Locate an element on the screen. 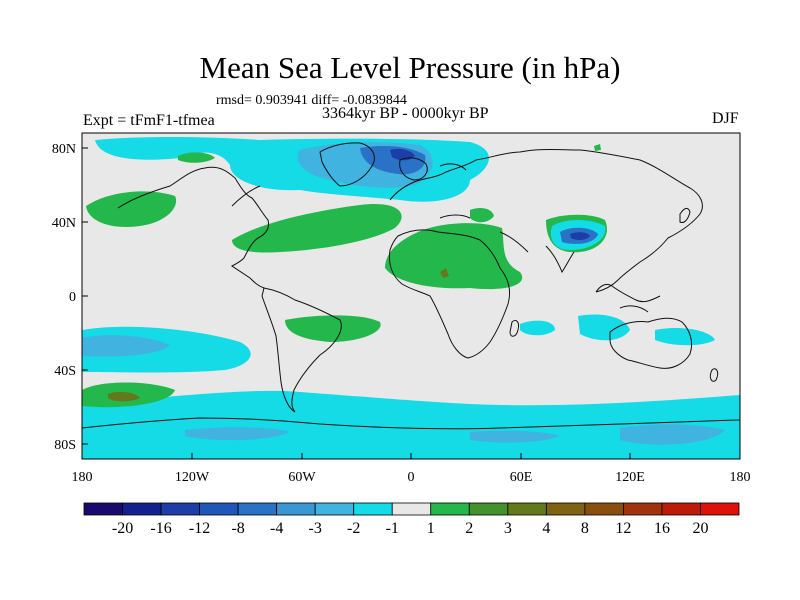  stats-label: rmsd= 0.903941 diff= -0.0839844 is located at coordinates (311, 100).